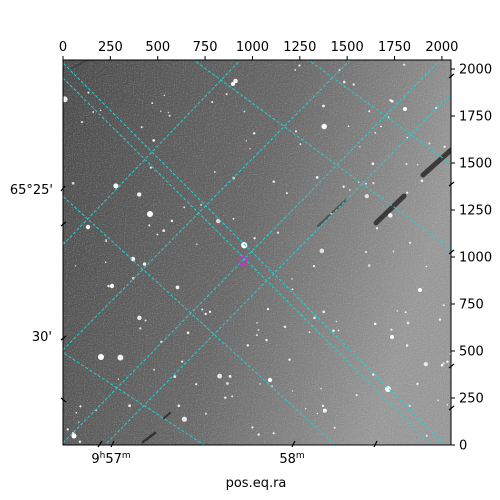 This screenshot has height=500, width=500. I want to click on y-tick-label: 0, so click(463, 446).